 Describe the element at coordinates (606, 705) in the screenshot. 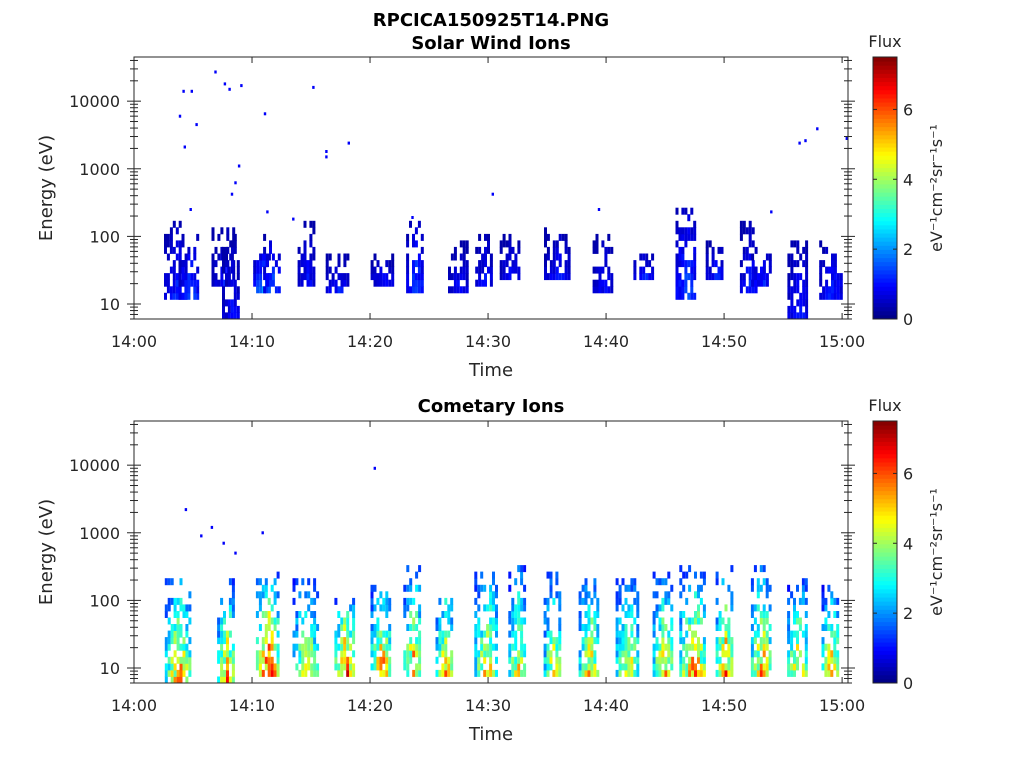

I see `x-tick-label: 14:40` at that location.